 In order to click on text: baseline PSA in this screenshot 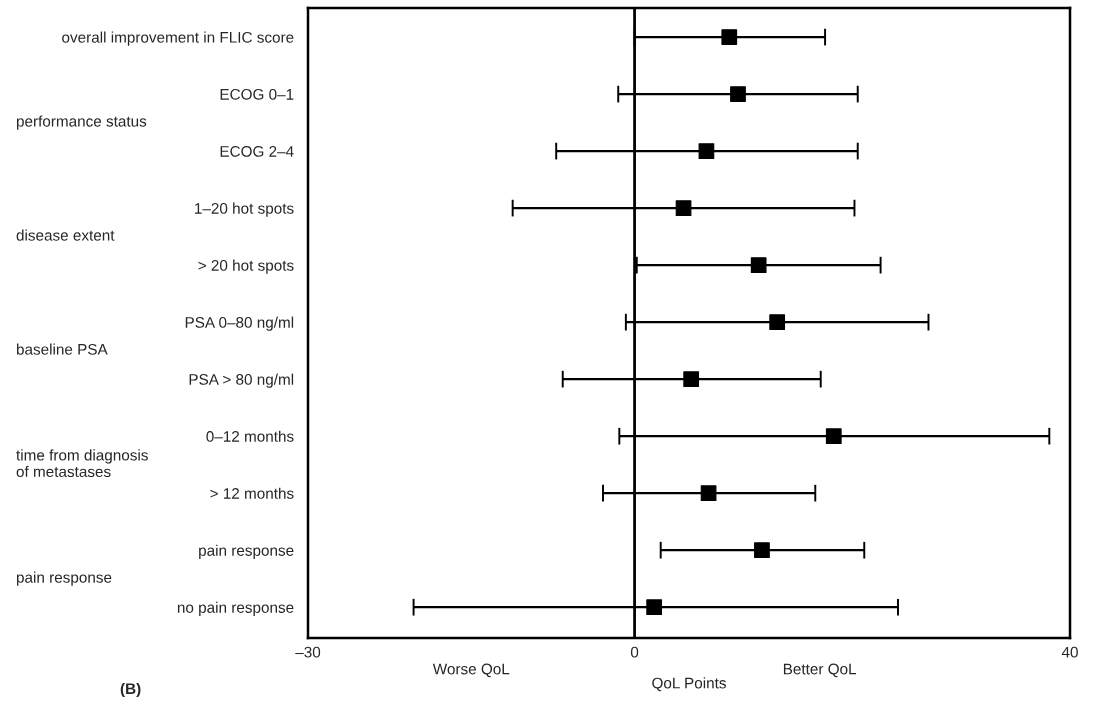, I will do `click(62, 349)`.